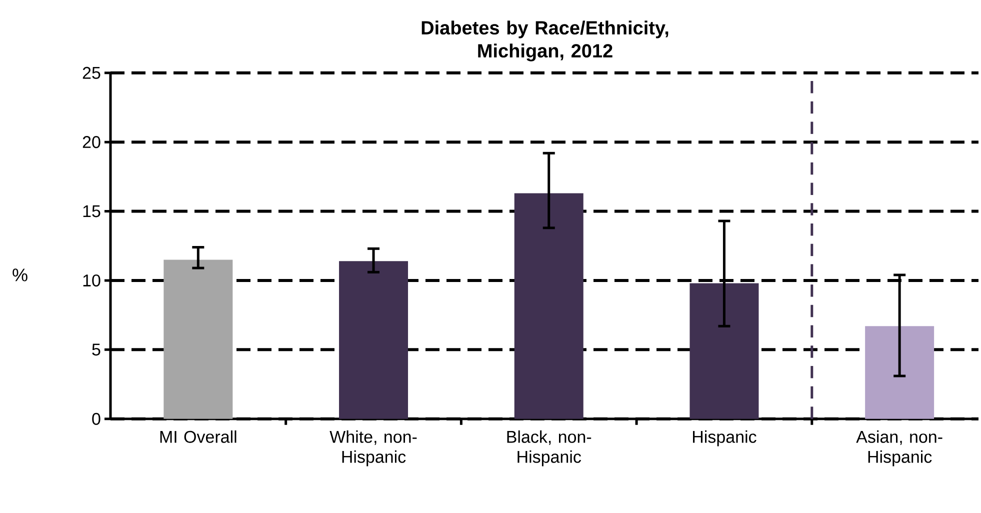  I want to click on y-tick-label: 5, so click(96, 350).